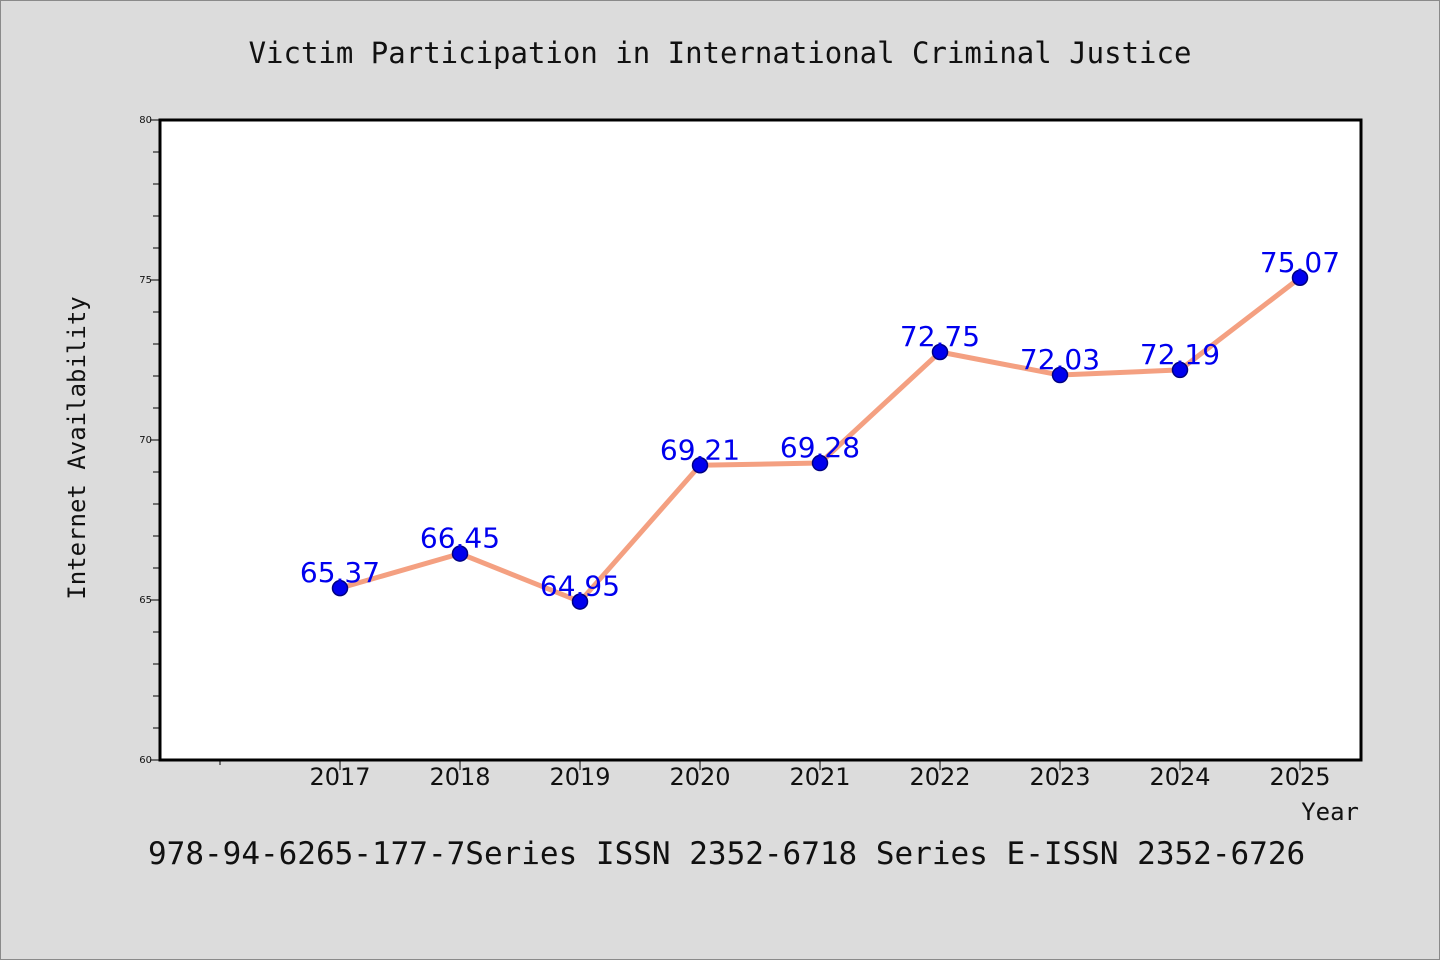 Image resolution: width=1440 pixels, height=960 pixels. What do you see at coordinates (775, 775) in the screenshot?
I see `x-axis: 2017 2018 2019 2020 2021 2022 2023 2024 2025` at bounding box center [775, 775].